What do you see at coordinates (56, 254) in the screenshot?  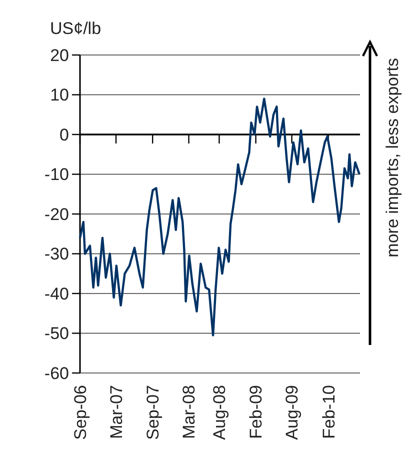 I see `y-tick-label: -30` at bounding box center [56, 254].